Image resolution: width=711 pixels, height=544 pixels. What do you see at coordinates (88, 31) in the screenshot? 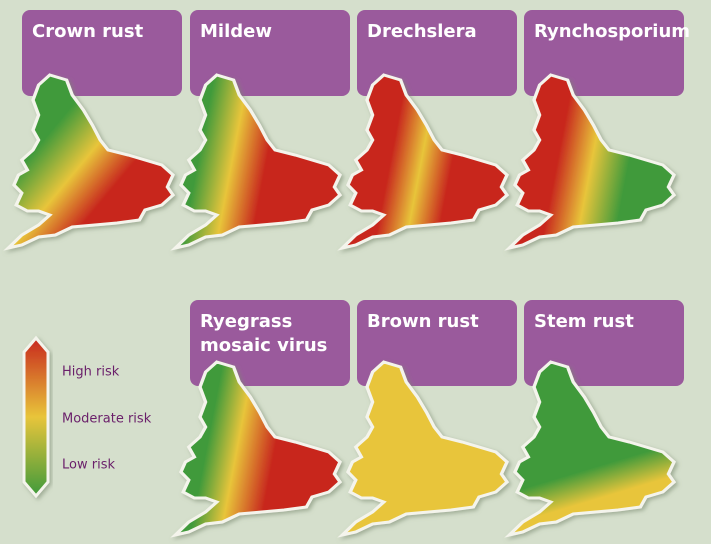
I see `panel-title: Crown rust` at bounding box center [88, 31].